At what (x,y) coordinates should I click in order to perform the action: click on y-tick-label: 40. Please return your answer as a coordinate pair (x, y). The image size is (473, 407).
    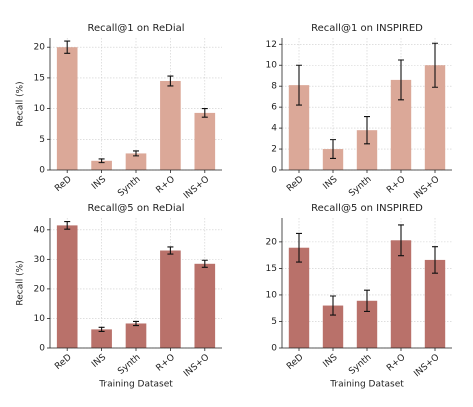
    Looking at the image, I should click on (40, 230).